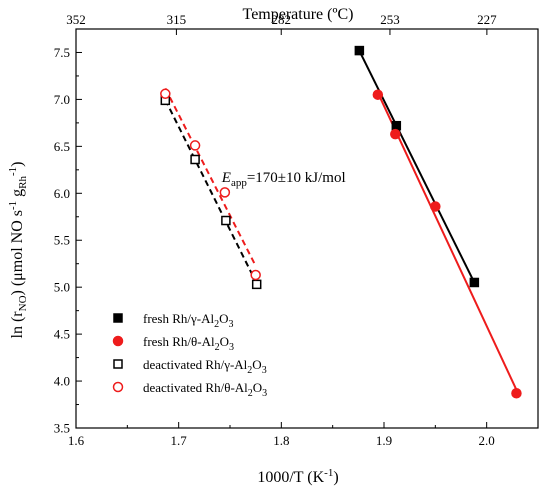 This screenshot has height=489, width=550. Describe the element at coordinates (62, 99) in the screenshot. I see `y-tick-label: 7.0` at that location.